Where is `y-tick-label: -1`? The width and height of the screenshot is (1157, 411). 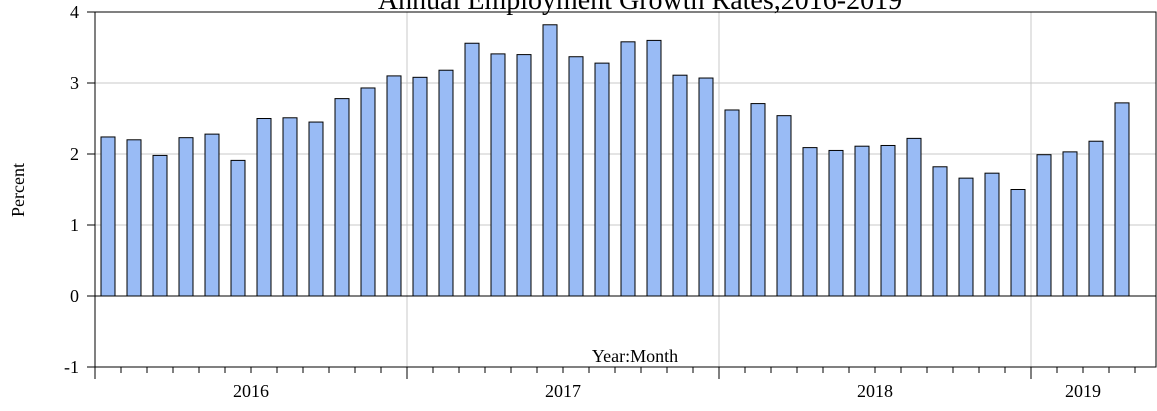
y-tick-label: -1 is located at coordinates (71, 367).